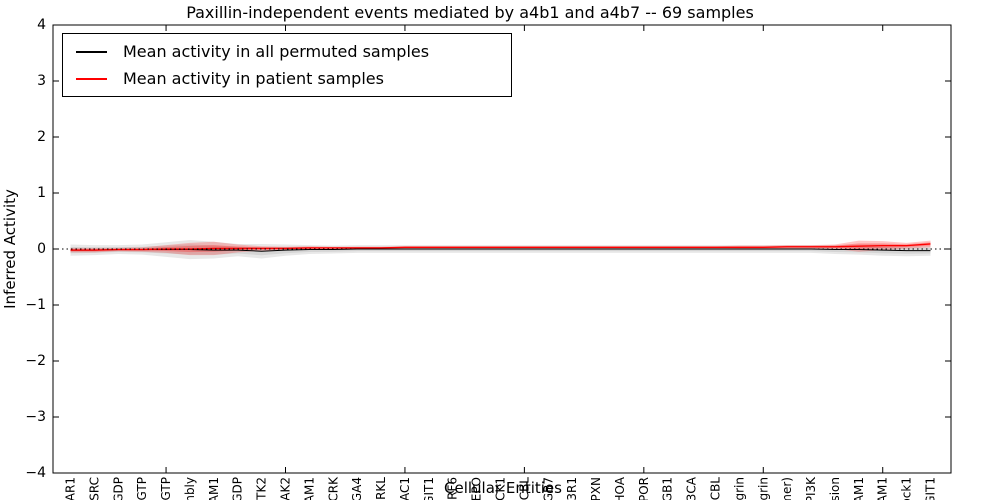  I want to click on x-tick-label: EPOR, so click(644, 488).